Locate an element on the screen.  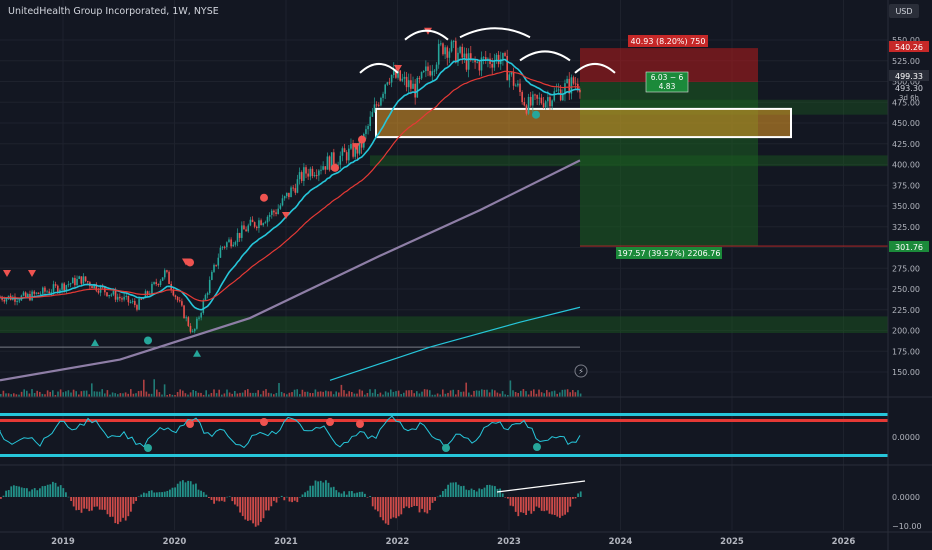
support-zone-low is located at coordinates (444, 324).